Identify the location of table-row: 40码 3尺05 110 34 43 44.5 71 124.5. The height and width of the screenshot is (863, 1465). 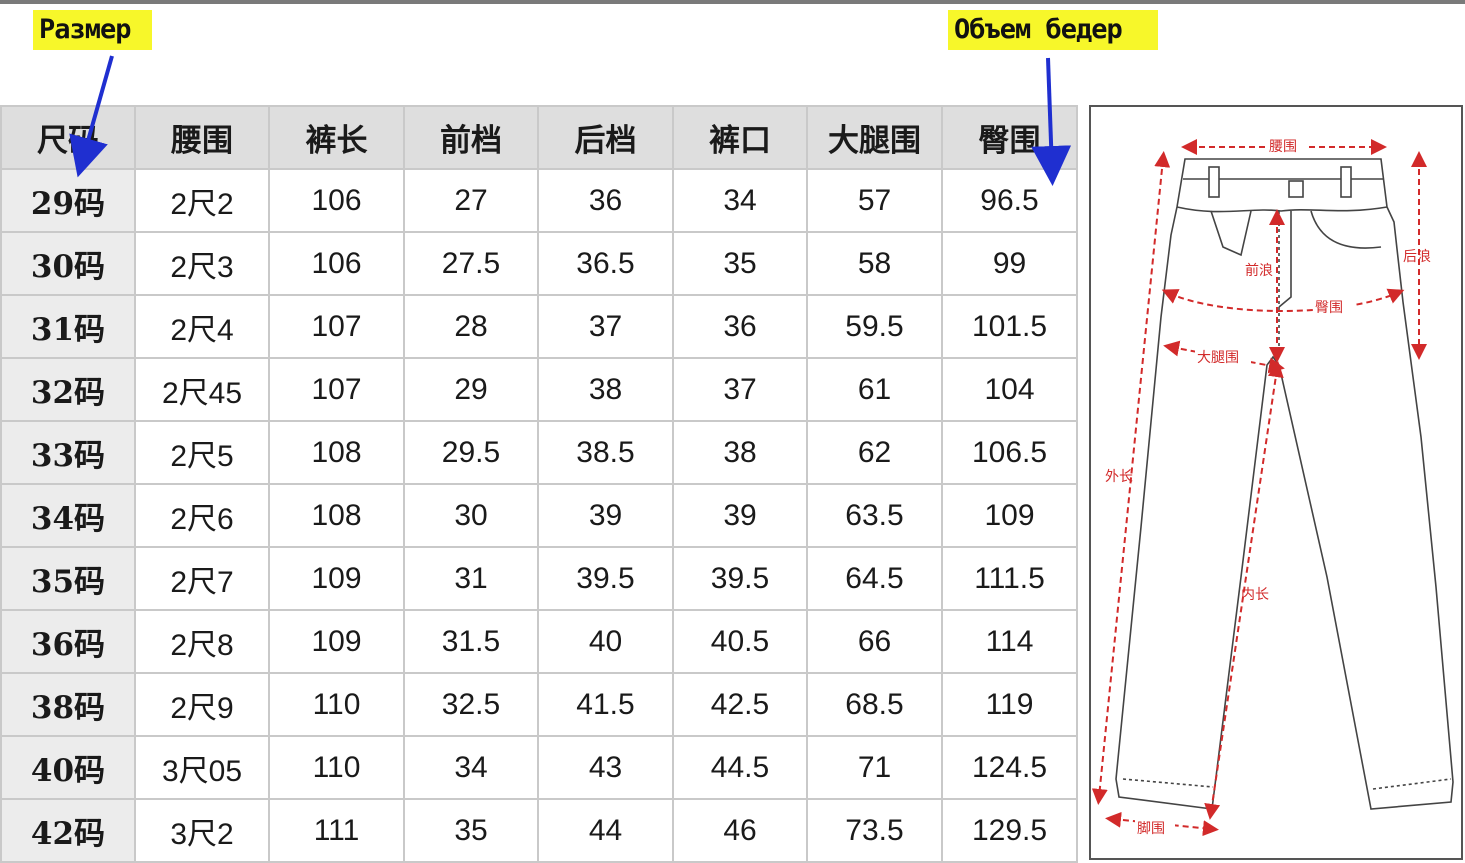
(539, 767).